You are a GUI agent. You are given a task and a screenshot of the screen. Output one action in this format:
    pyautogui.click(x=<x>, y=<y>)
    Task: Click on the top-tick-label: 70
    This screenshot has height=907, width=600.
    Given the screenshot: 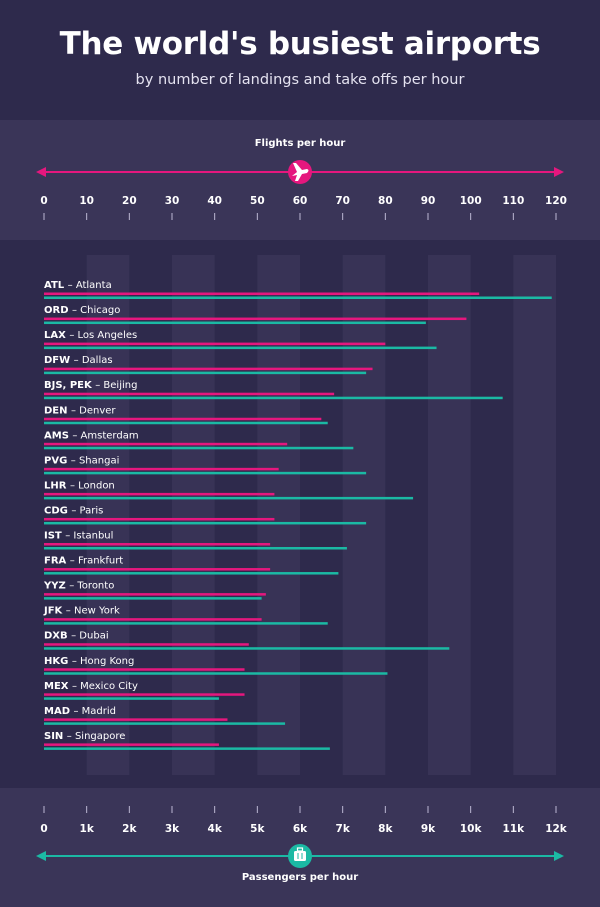 What is the action you would take?
    pyautogui.click(x=342, y=201)
    